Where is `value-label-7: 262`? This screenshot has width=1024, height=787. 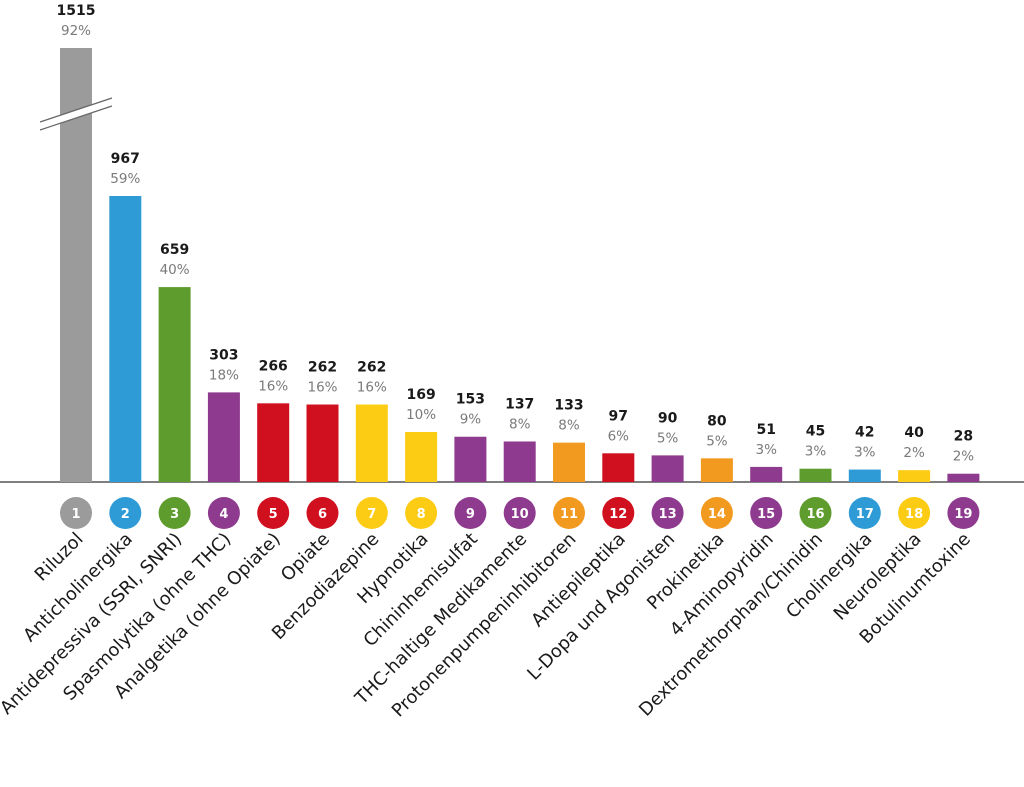
value-label-7: 262 is located at coordinates (371, 368).